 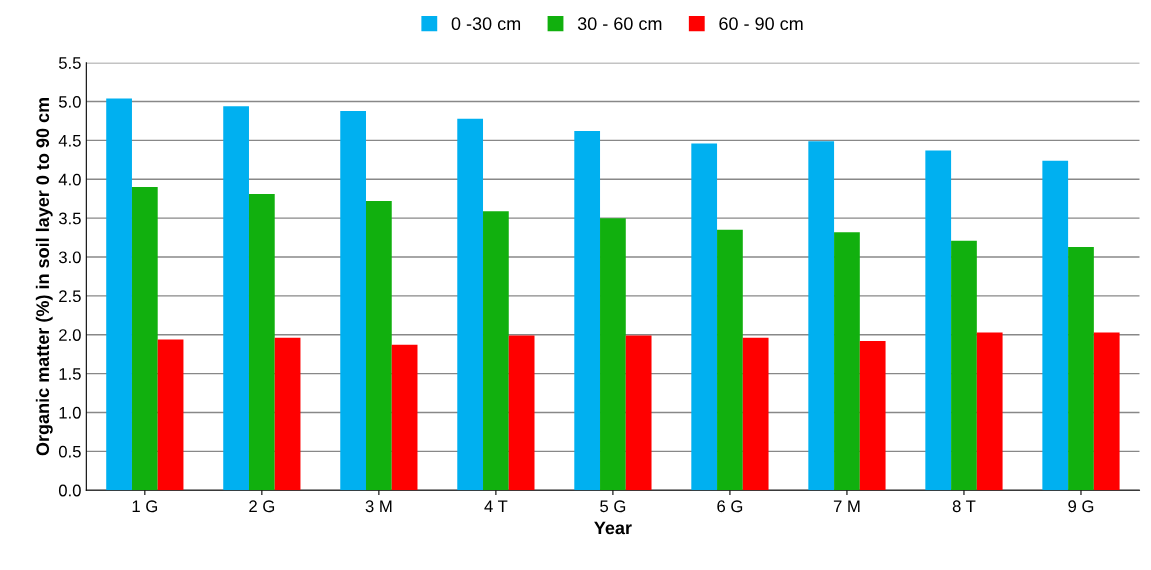 What do you see at coordinates (145, 506) in the screenshot?
I see `x-tick-label: 1 G` at bounding box center [145, 506].